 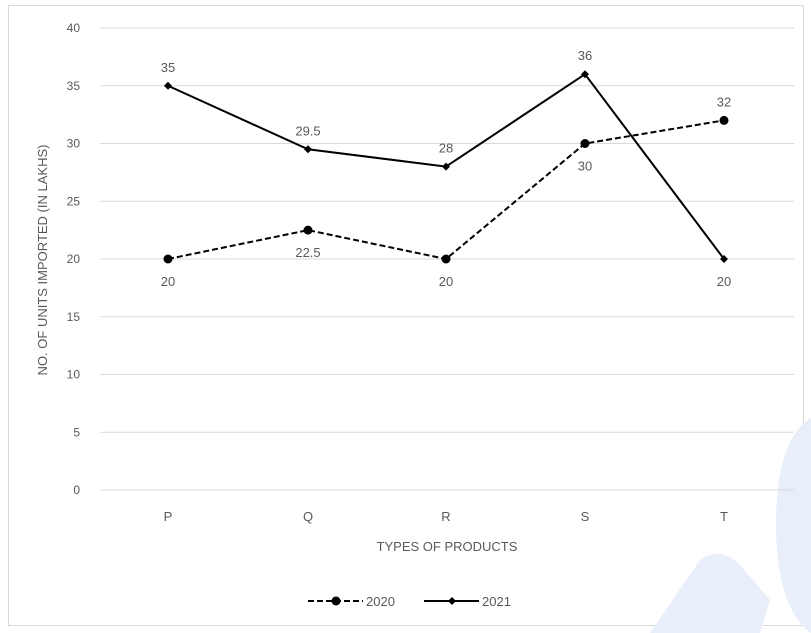 I want to click on y-tick-label: 5, so click(x=76, y=432).